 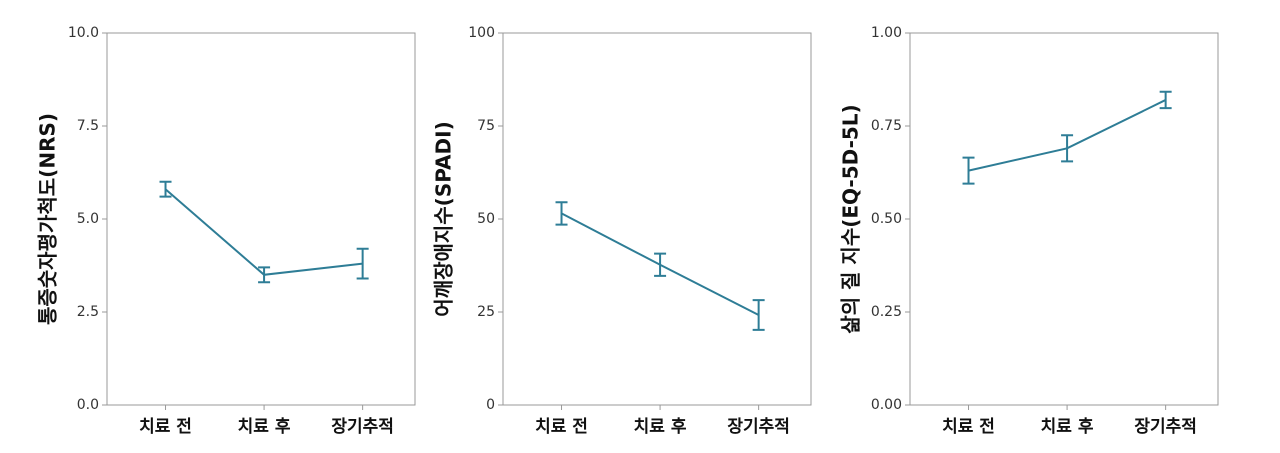 What do you see at coordinates (88, 126) in the screenshot?
I see `y-tick-label: 7.5` at bounding box center [88, 126].